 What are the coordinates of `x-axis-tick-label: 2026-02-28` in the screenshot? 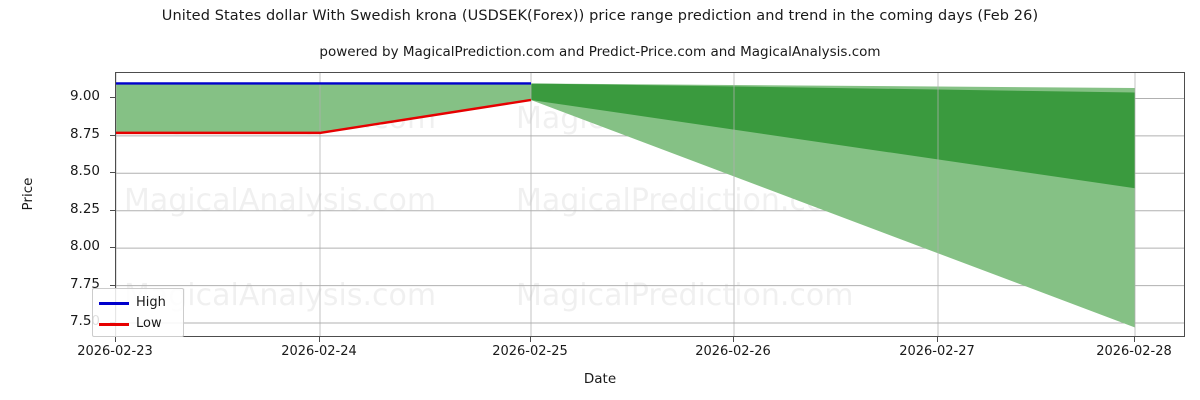 It's located at (1134, 351).